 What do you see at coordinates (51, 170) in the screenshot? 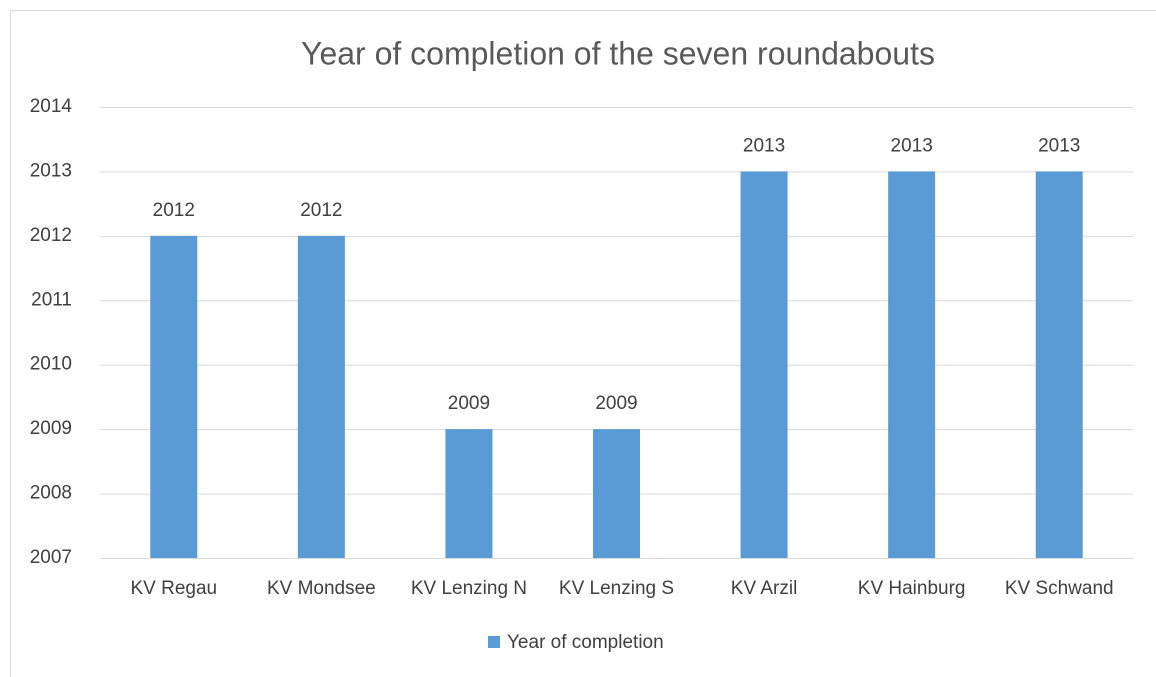
I see `y-tick-label: 2013` at bounding box center [51, 170].